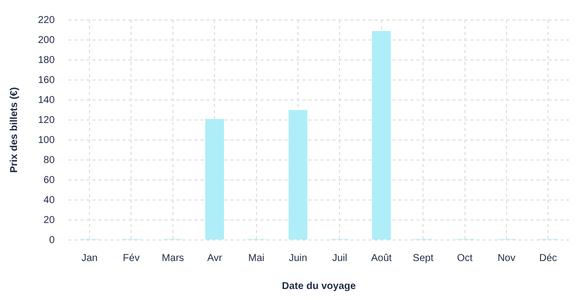 The width and height of the screenshot is (577, 300). I want to click on x-tick-label: Août, so click(381, 258).